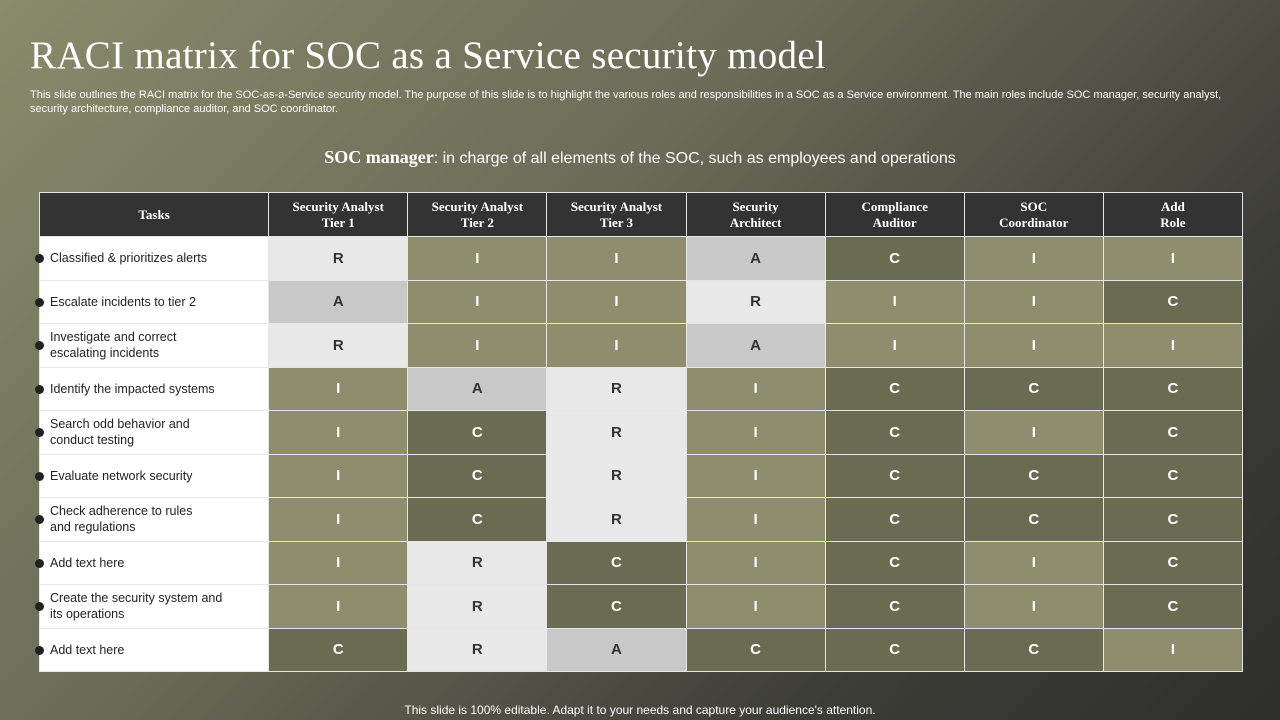 This screenshot has height=720, width=1280. What do you see at coordinates (894, 222) in the screenshot?
I see `header-label: Auditor` at bounding box center [894, 222].